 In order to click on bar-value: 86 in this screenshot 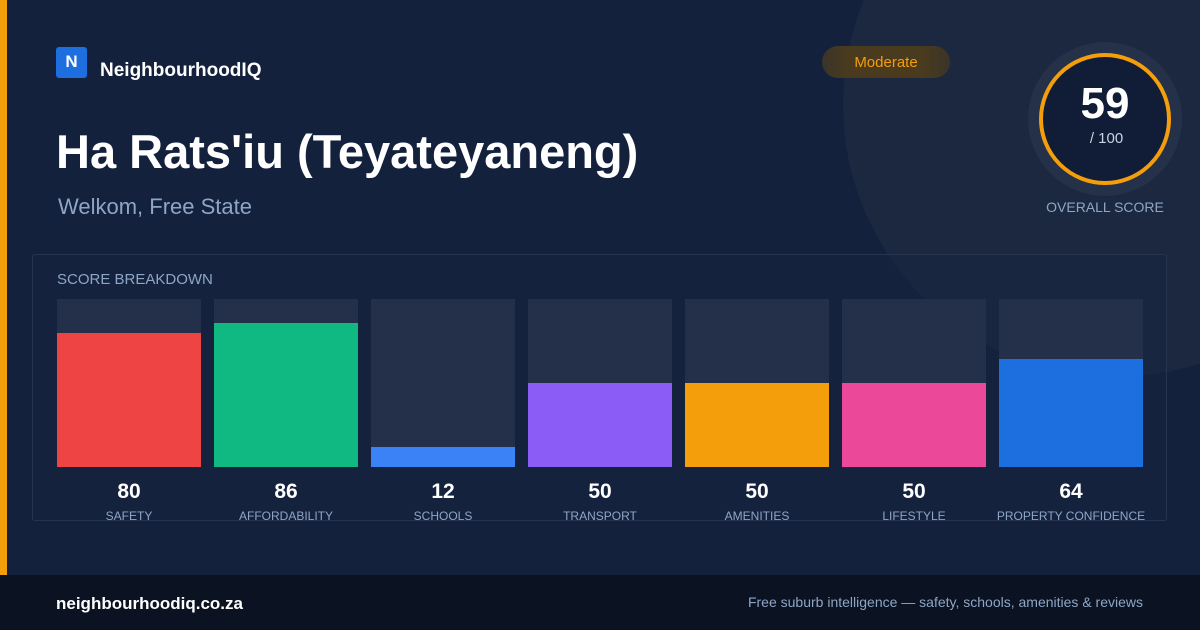, I will do `click(286, 491)`.